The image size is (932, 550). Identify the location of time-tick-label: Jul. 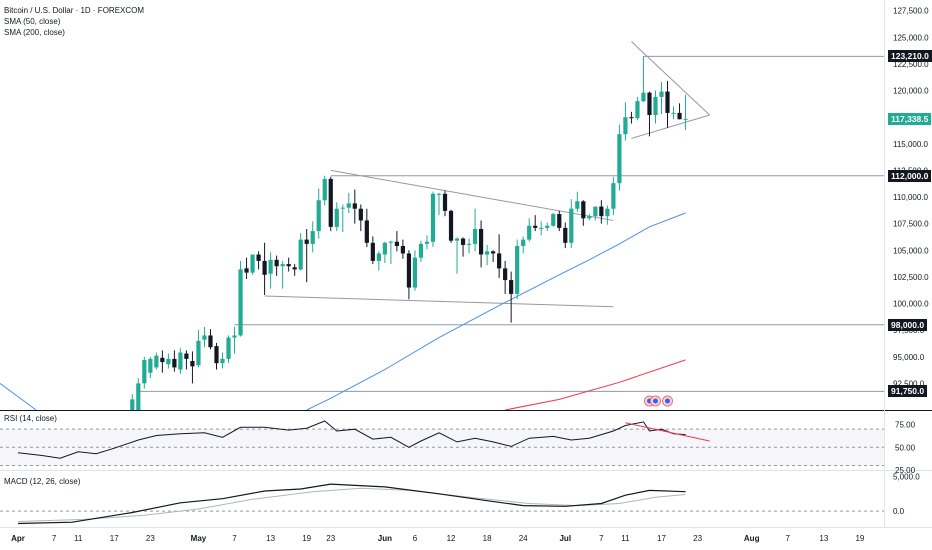
(565, 538).